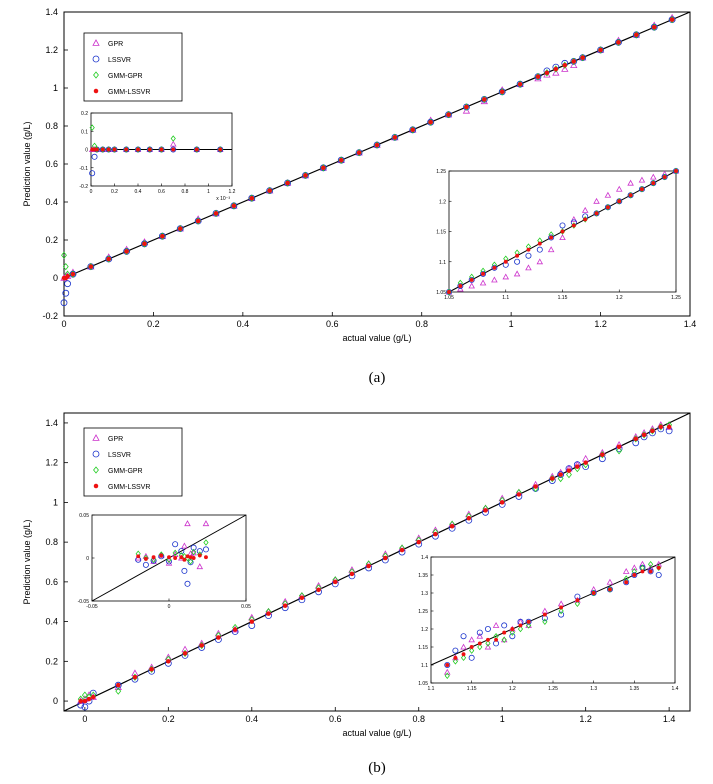  What do you see at coordinates (619, 298) in the screenshot?
I see `inset-x-tick-label: 1.2` at bounding box center [619, 298].